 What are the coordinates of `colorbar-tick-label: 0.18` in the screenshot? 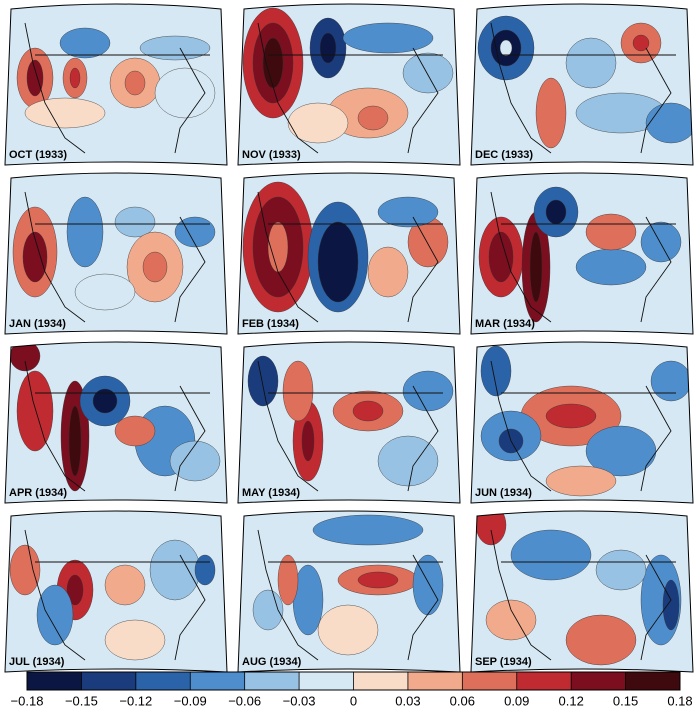 It's located at (679, 700).